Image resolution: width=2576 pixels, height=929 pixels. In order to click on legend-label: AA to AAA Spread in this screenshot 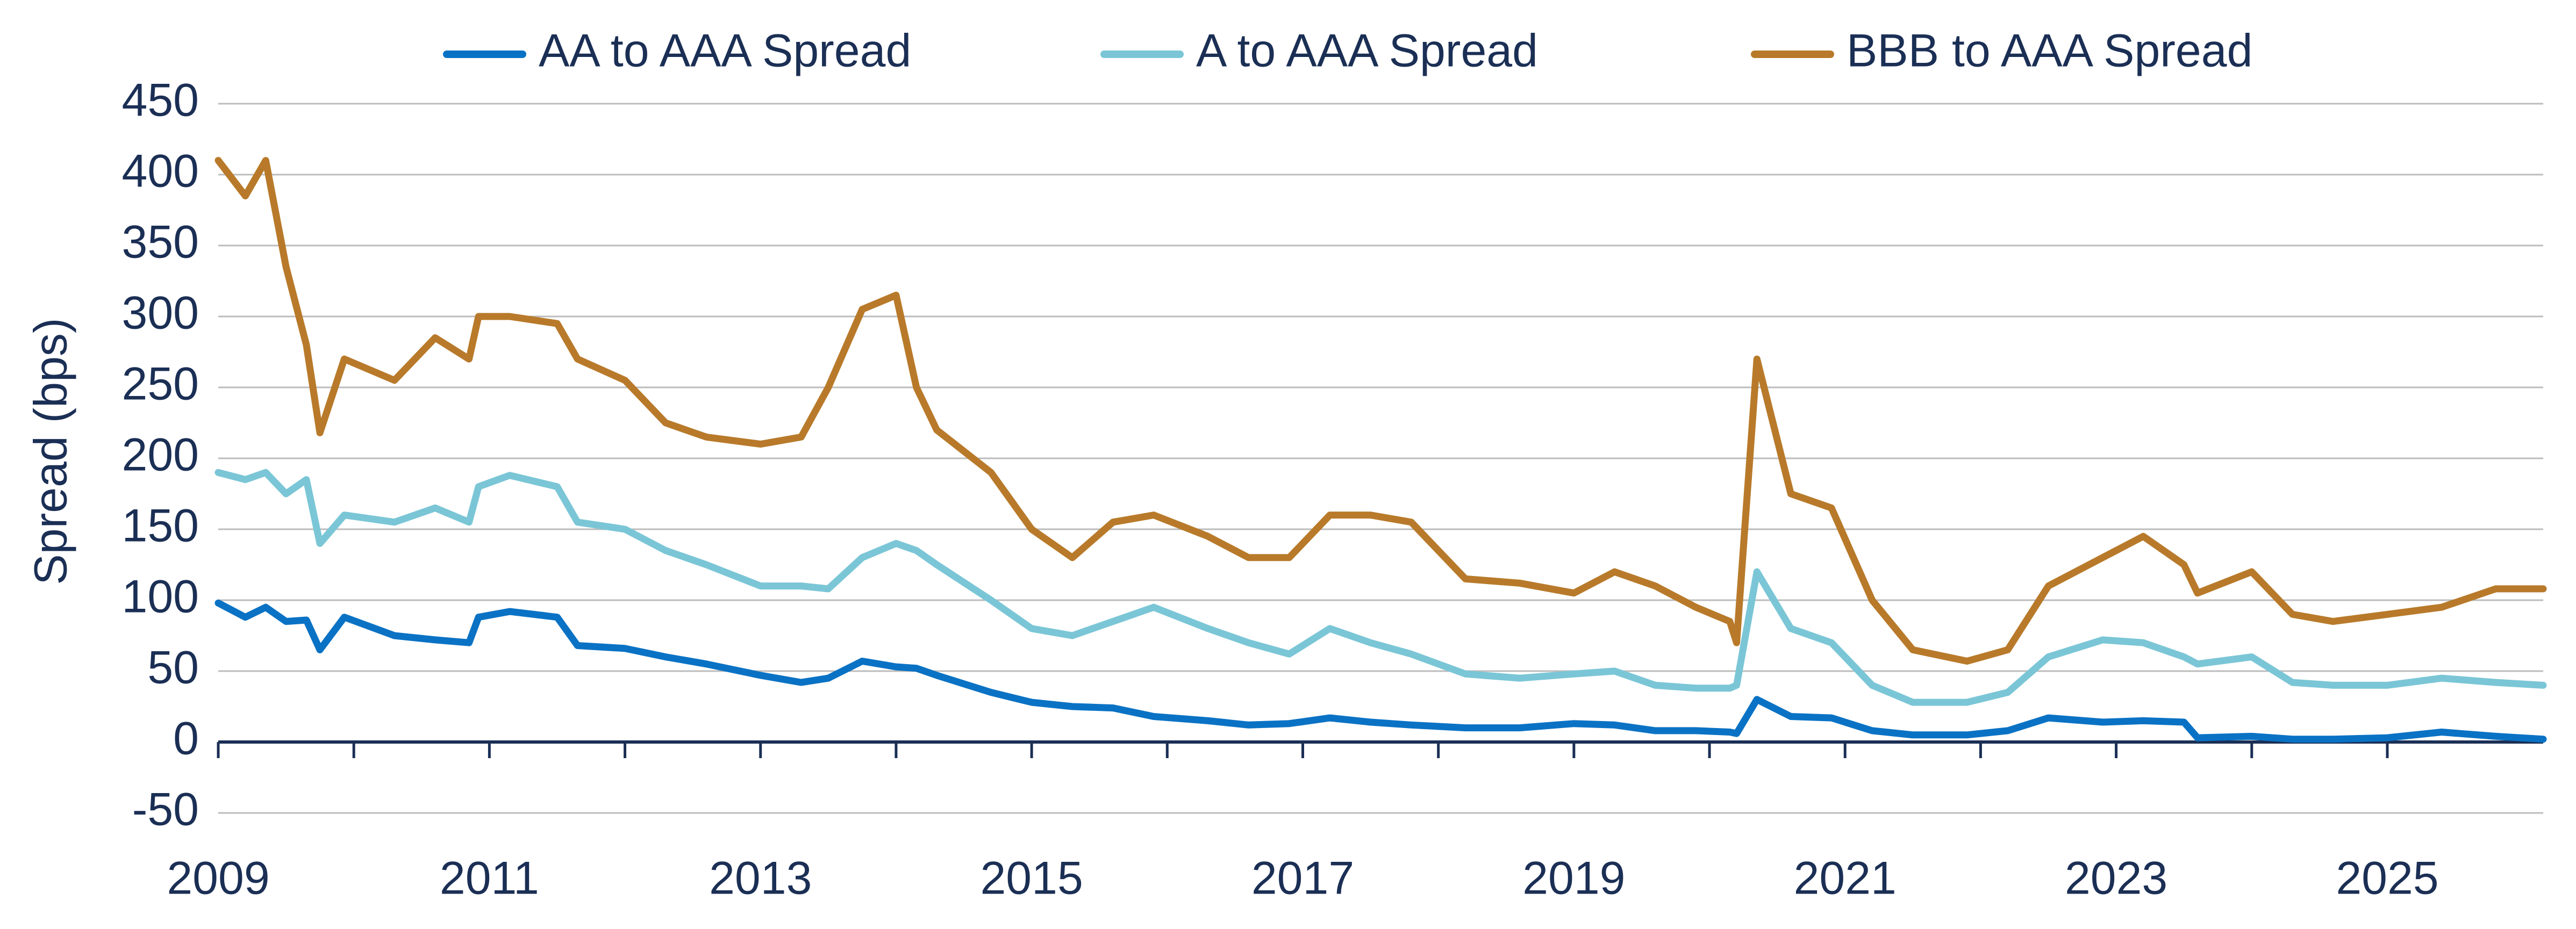, I will do `click(725, 51)`.